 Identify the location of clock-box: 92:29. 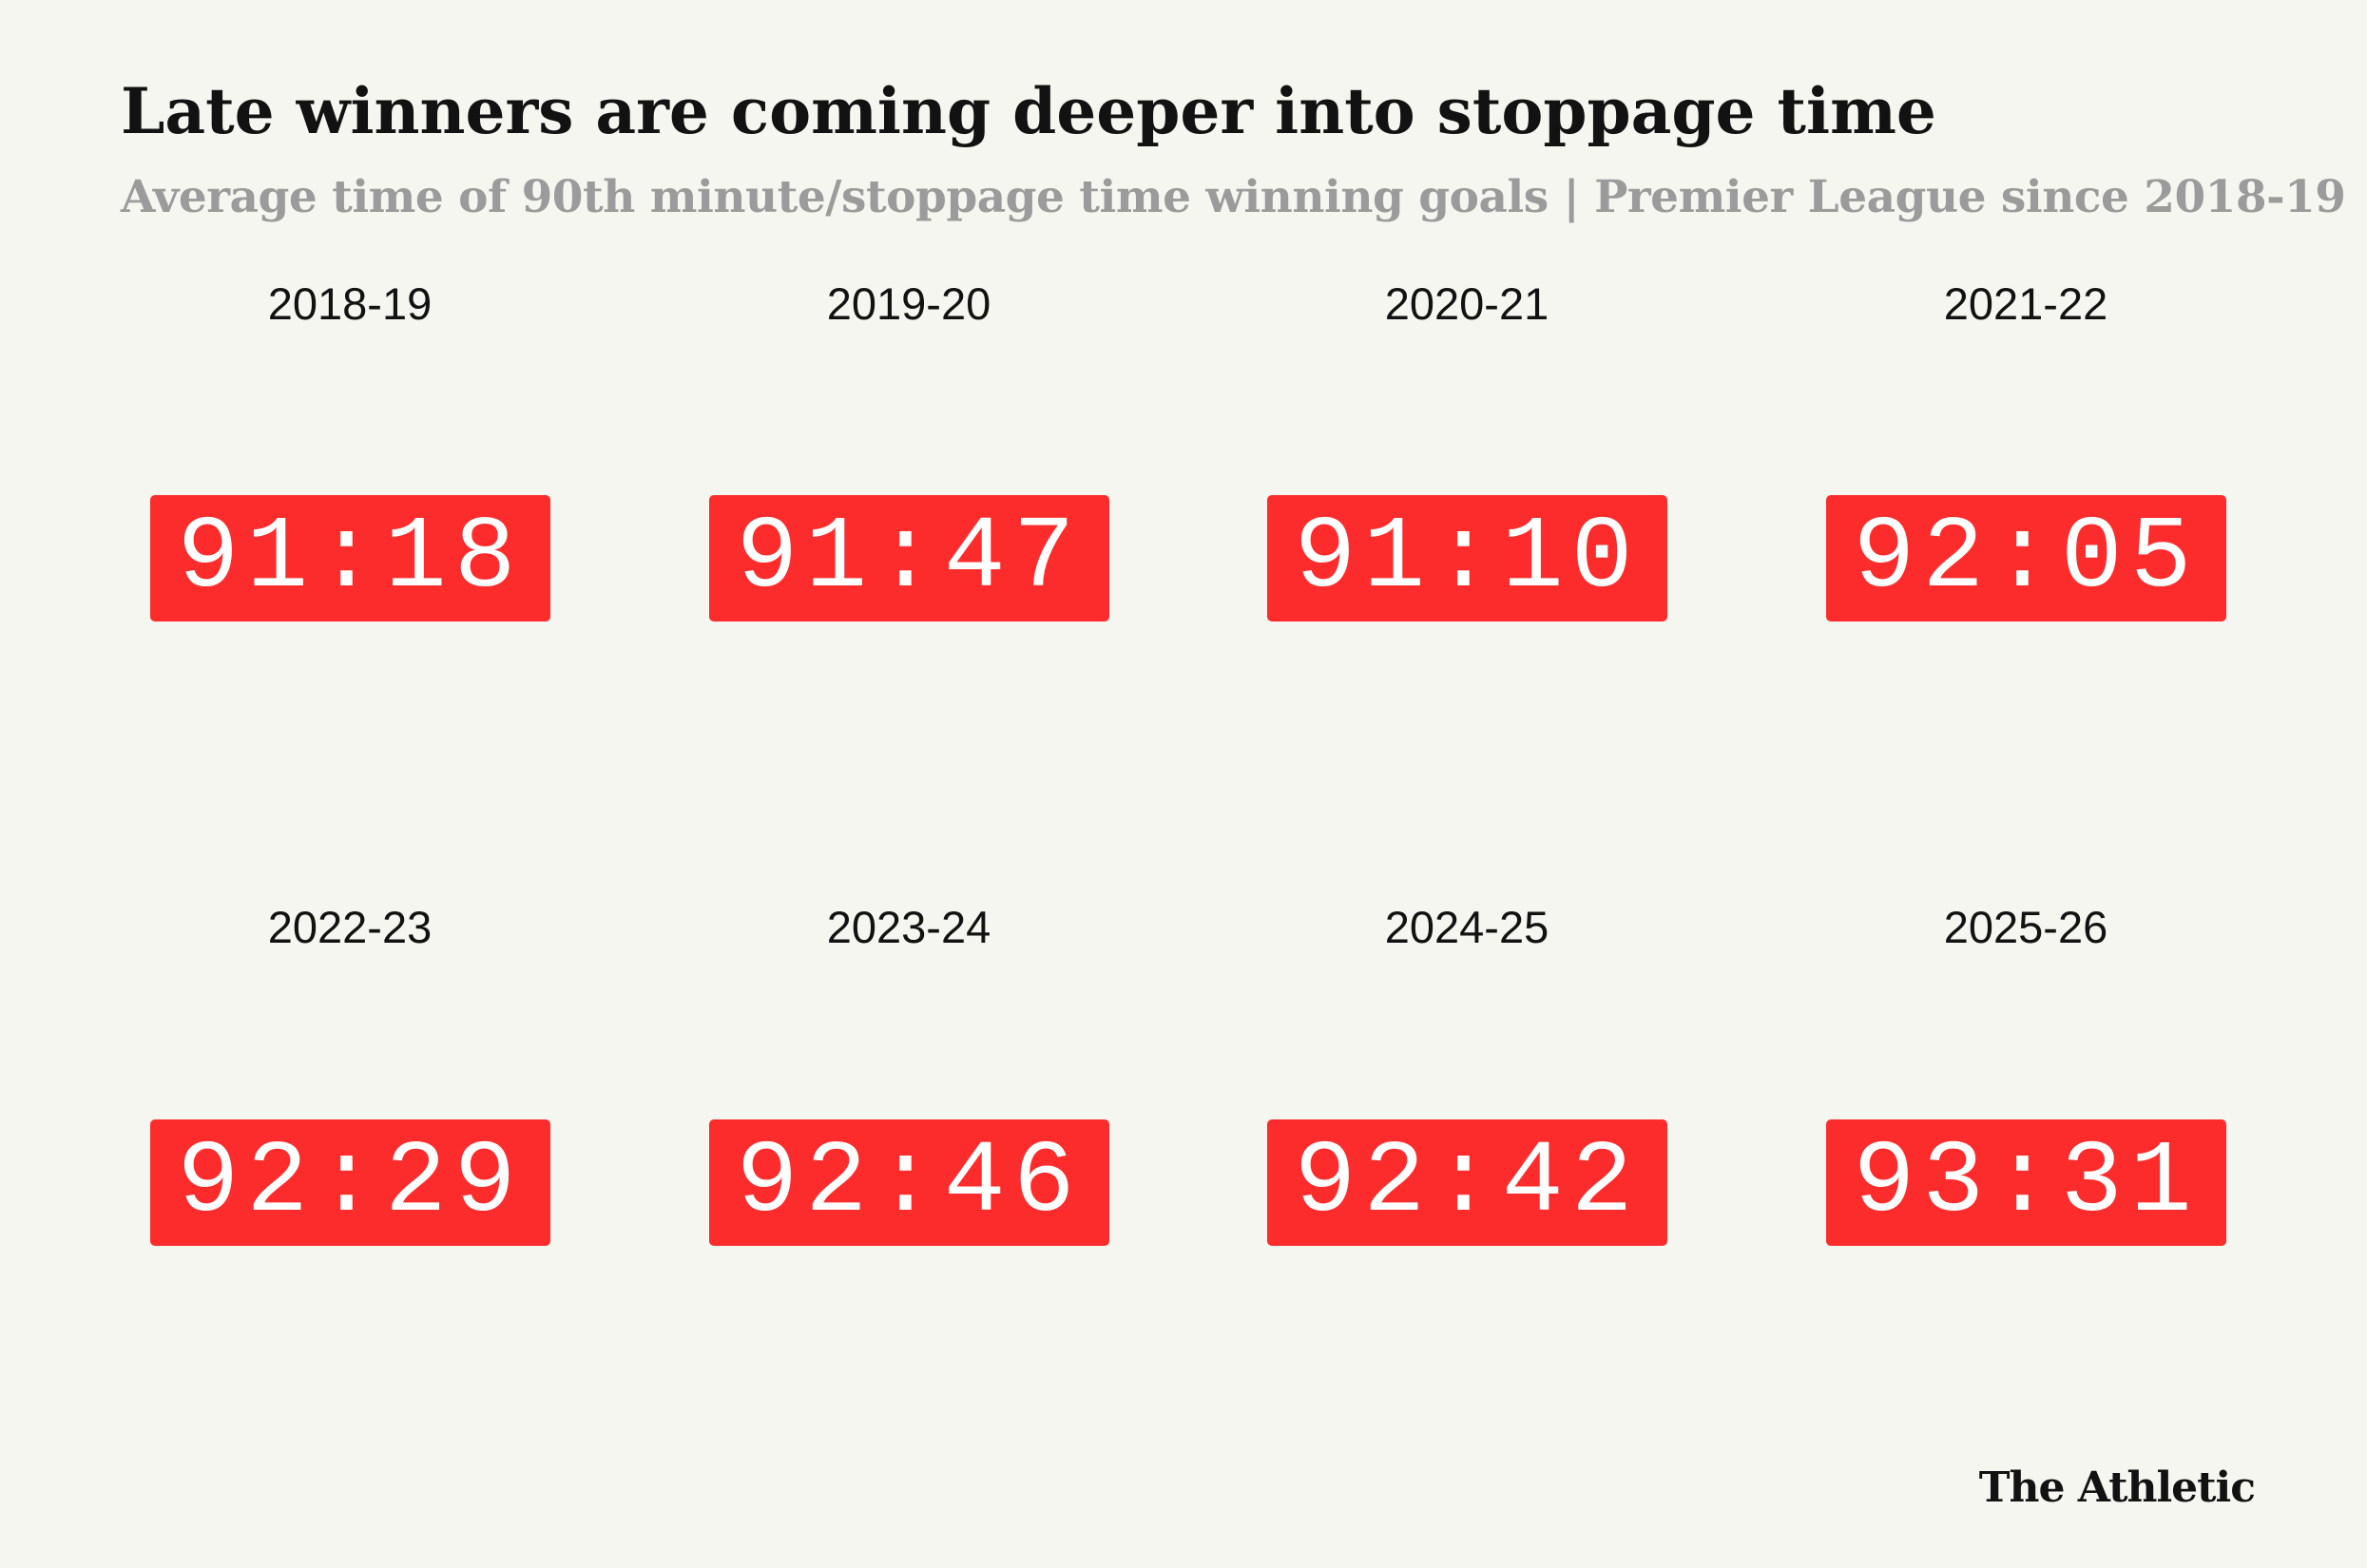
(350, 1183).